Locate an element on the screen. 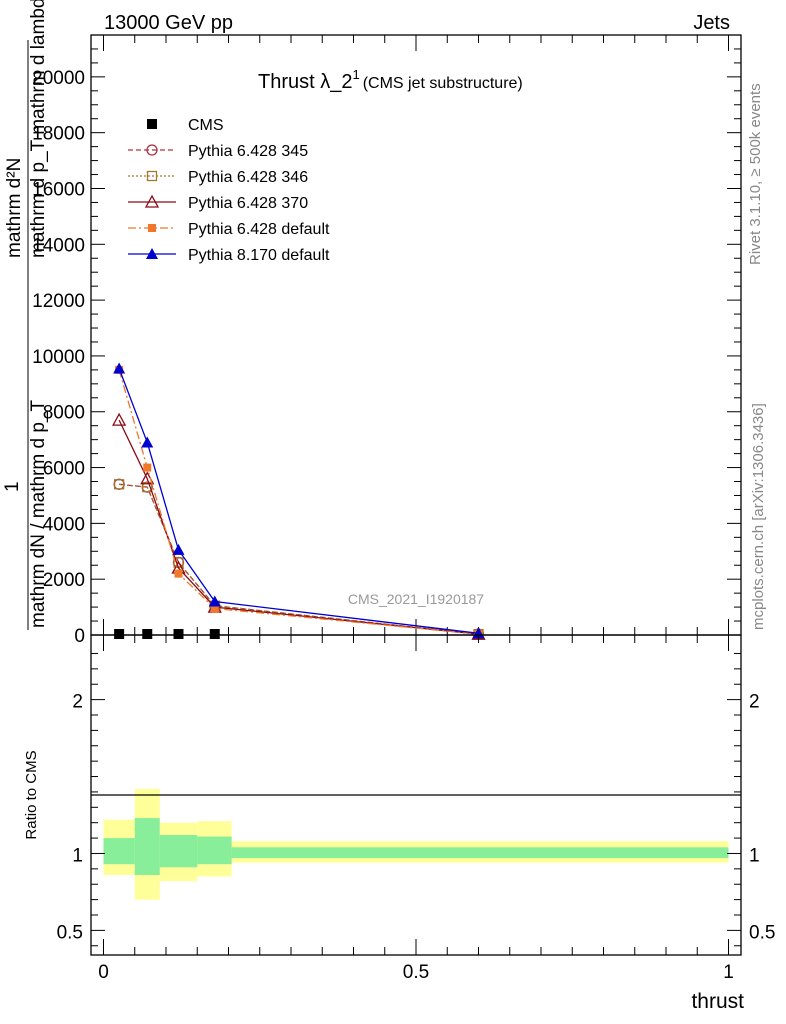 The height and width of the screenshot is (1024, 786). ratio-y-tick-label-right: 0.5 is located at coordinates (762, 932).